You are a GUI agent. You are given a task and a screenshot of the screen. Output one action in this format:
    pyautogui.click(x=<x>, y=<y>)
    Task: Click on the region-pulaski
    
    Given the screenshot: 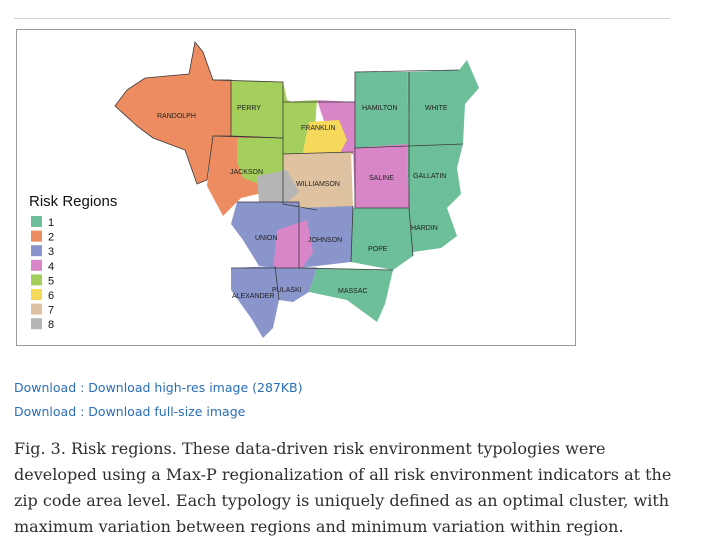 What is the action you would take?
    pyautogui.click(x=296, y=285)
    